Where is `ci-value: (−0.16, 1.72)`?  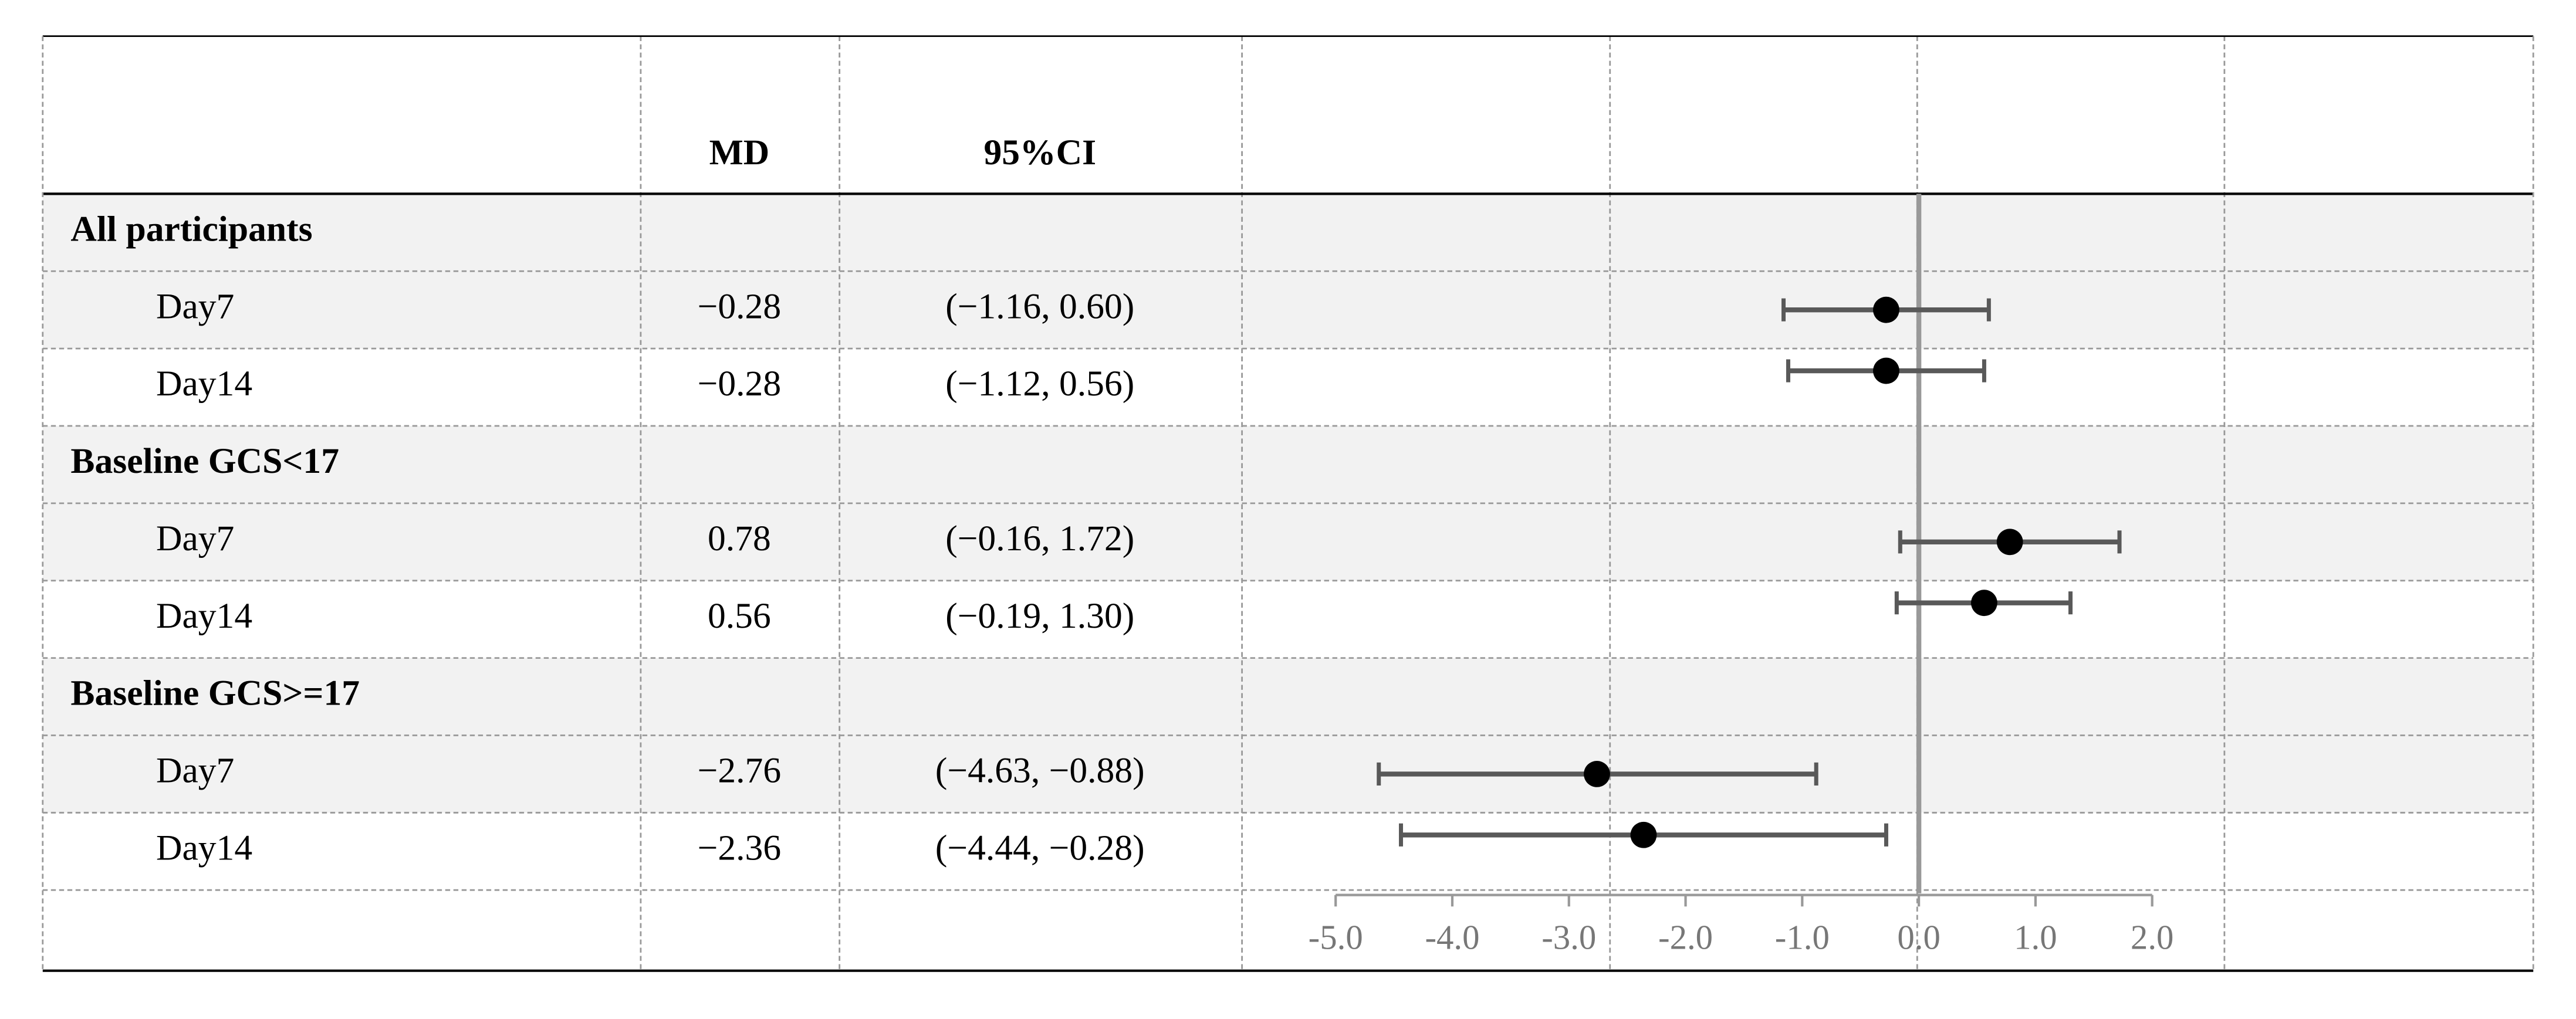
ci-value: (−0.16, 1.72) is located at coordinates (1039, 538).